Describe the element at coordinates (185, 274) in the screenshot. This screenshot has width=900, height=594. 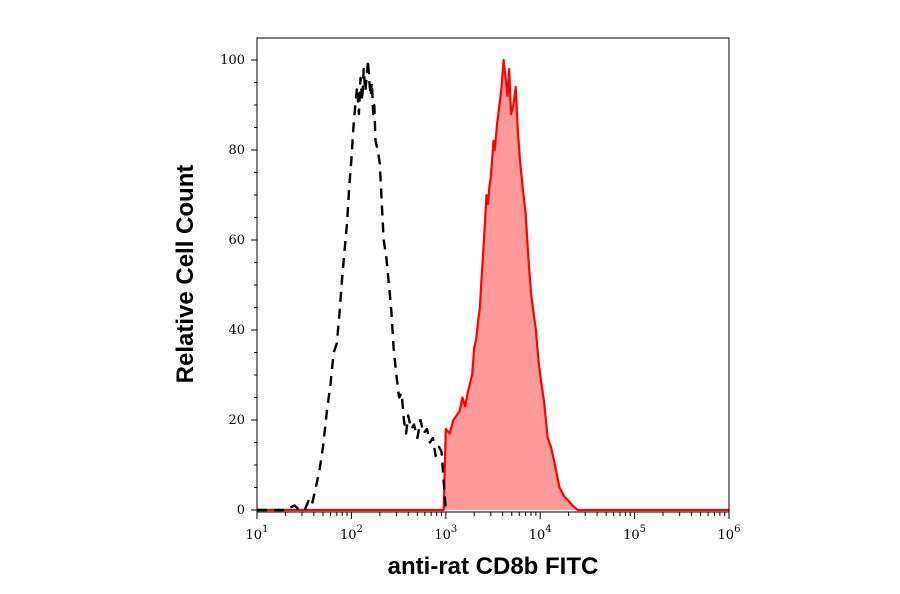
I see `y-axis-label: Relative Cell Count` at that location.